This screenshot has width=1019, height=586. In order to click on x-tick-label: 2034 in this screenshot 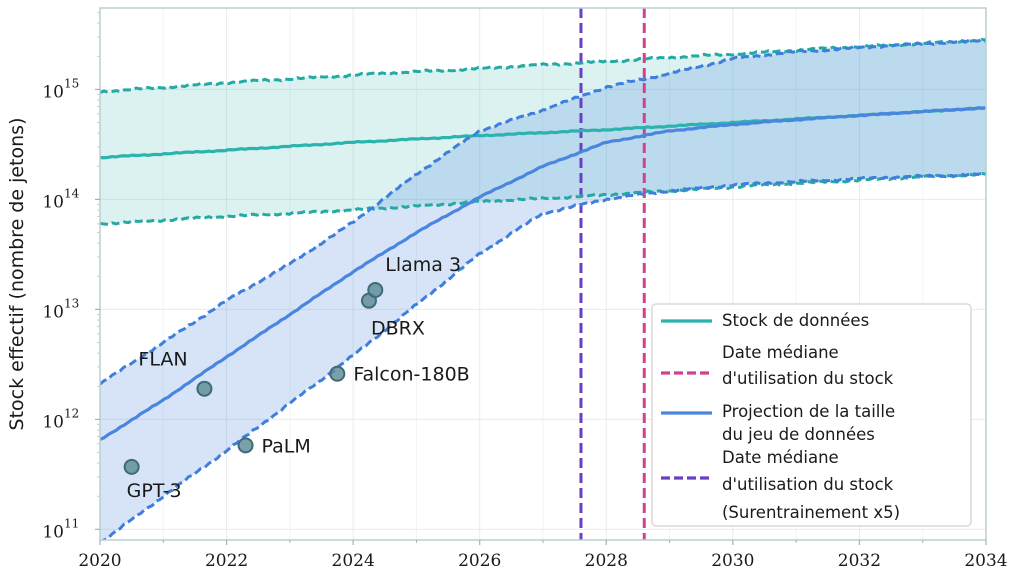, I will do `click(985, 561)`.